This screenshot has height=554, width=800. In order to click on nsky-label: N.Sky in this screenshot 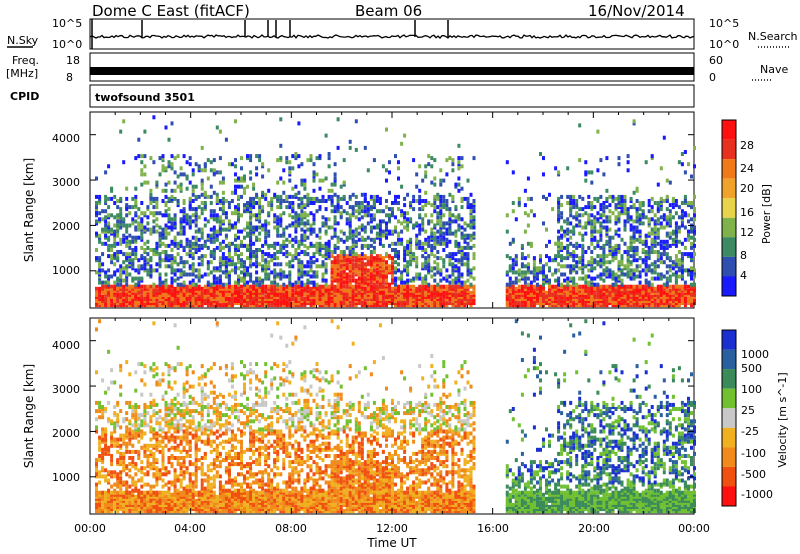, I will do `click(23, 40)`.